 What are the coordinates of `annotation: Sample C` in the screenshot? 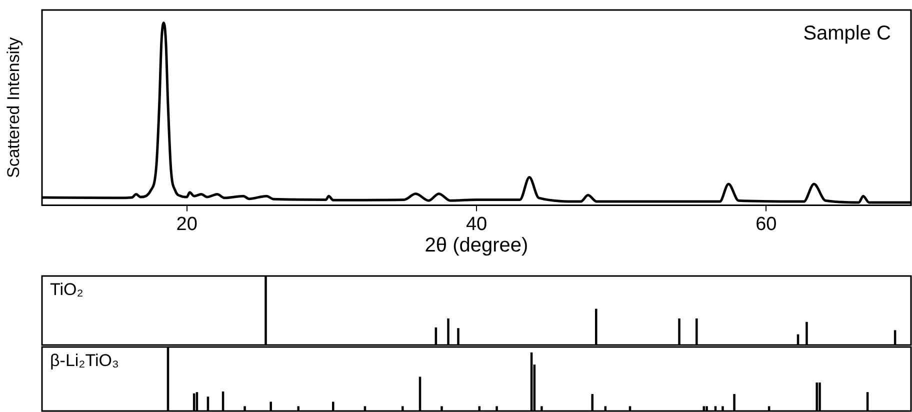 It's located at (847, 33).